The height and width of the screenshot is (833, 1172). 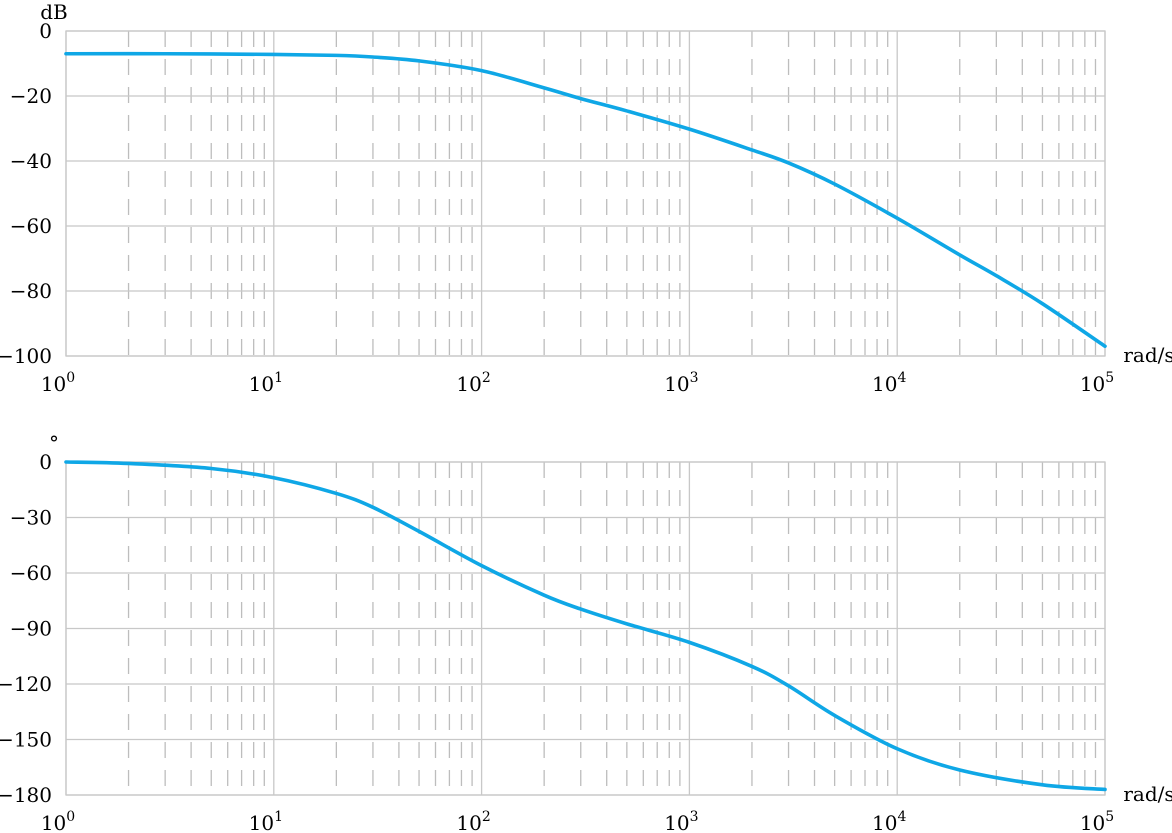 I want to click on y-tick-label: −20, so click(x=31, y=96).